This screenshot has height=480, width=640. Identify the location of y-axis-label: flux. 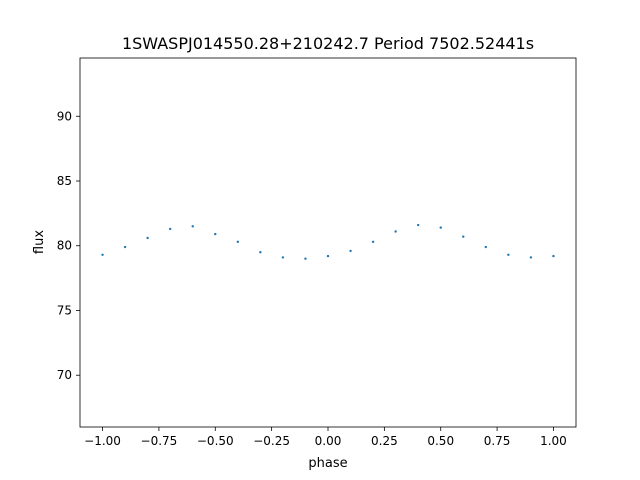
(39, 242).